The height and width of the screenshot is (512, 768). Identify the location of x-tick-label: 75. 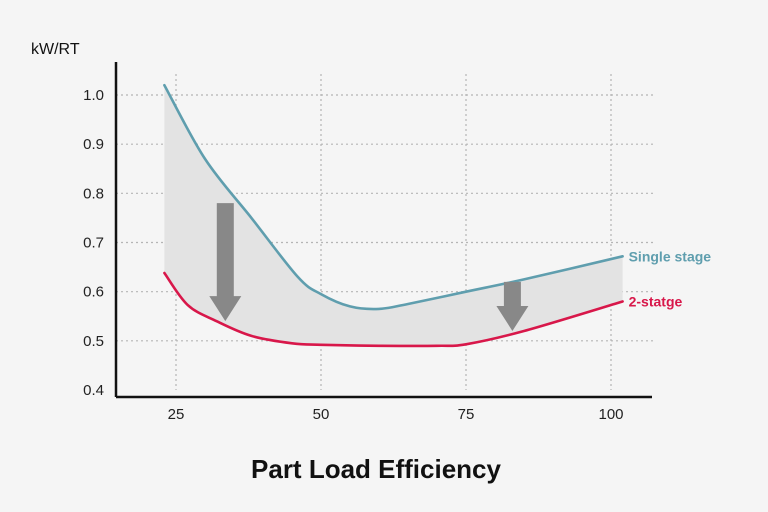
(466, 414).